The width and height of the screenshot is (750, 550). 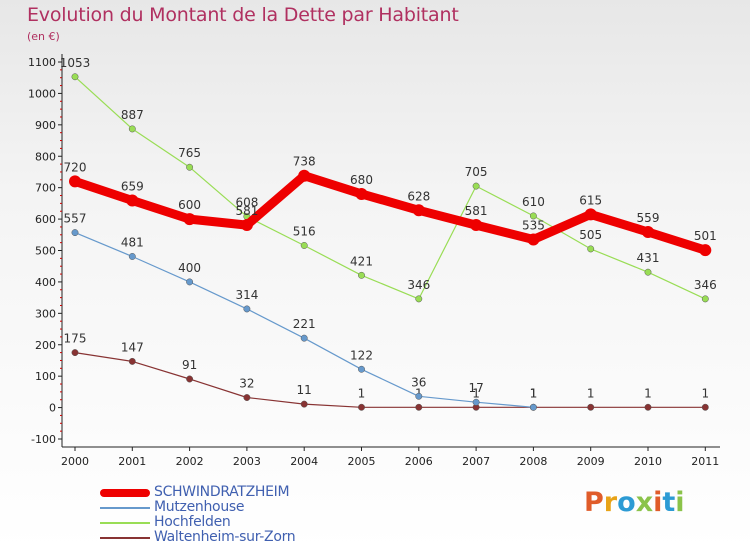 I want to click on data-label-hochfelden: 346, so click(x=418, y=285).